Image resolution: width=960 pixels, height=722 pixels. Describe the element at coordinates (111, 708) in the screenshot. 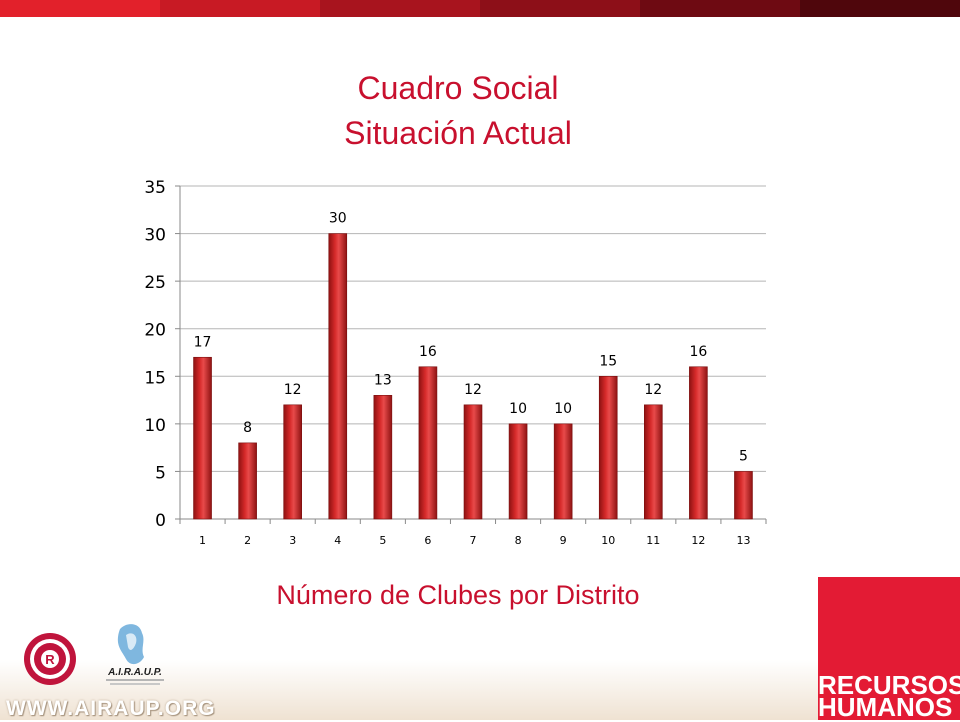

I see `website-url: WWW.AIRAUP.ORG` at that location.